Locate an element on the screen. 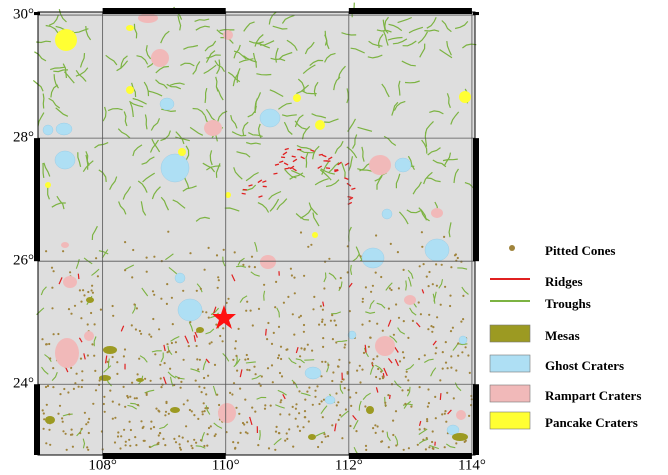 This screenshot has height=475, width=668. pancake-crater is located at coordinates (465, 97).